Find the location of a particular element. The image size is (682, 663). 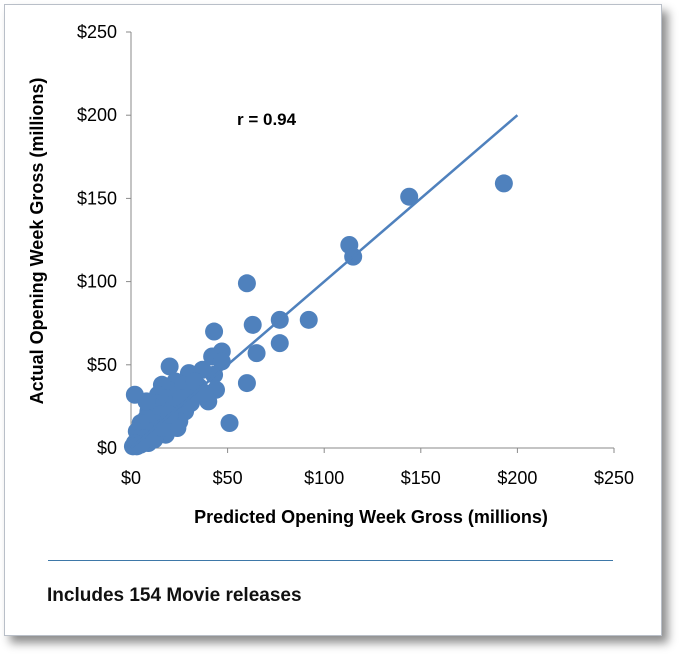

x-tick-label: $100 is located at coordinates (324, 478).